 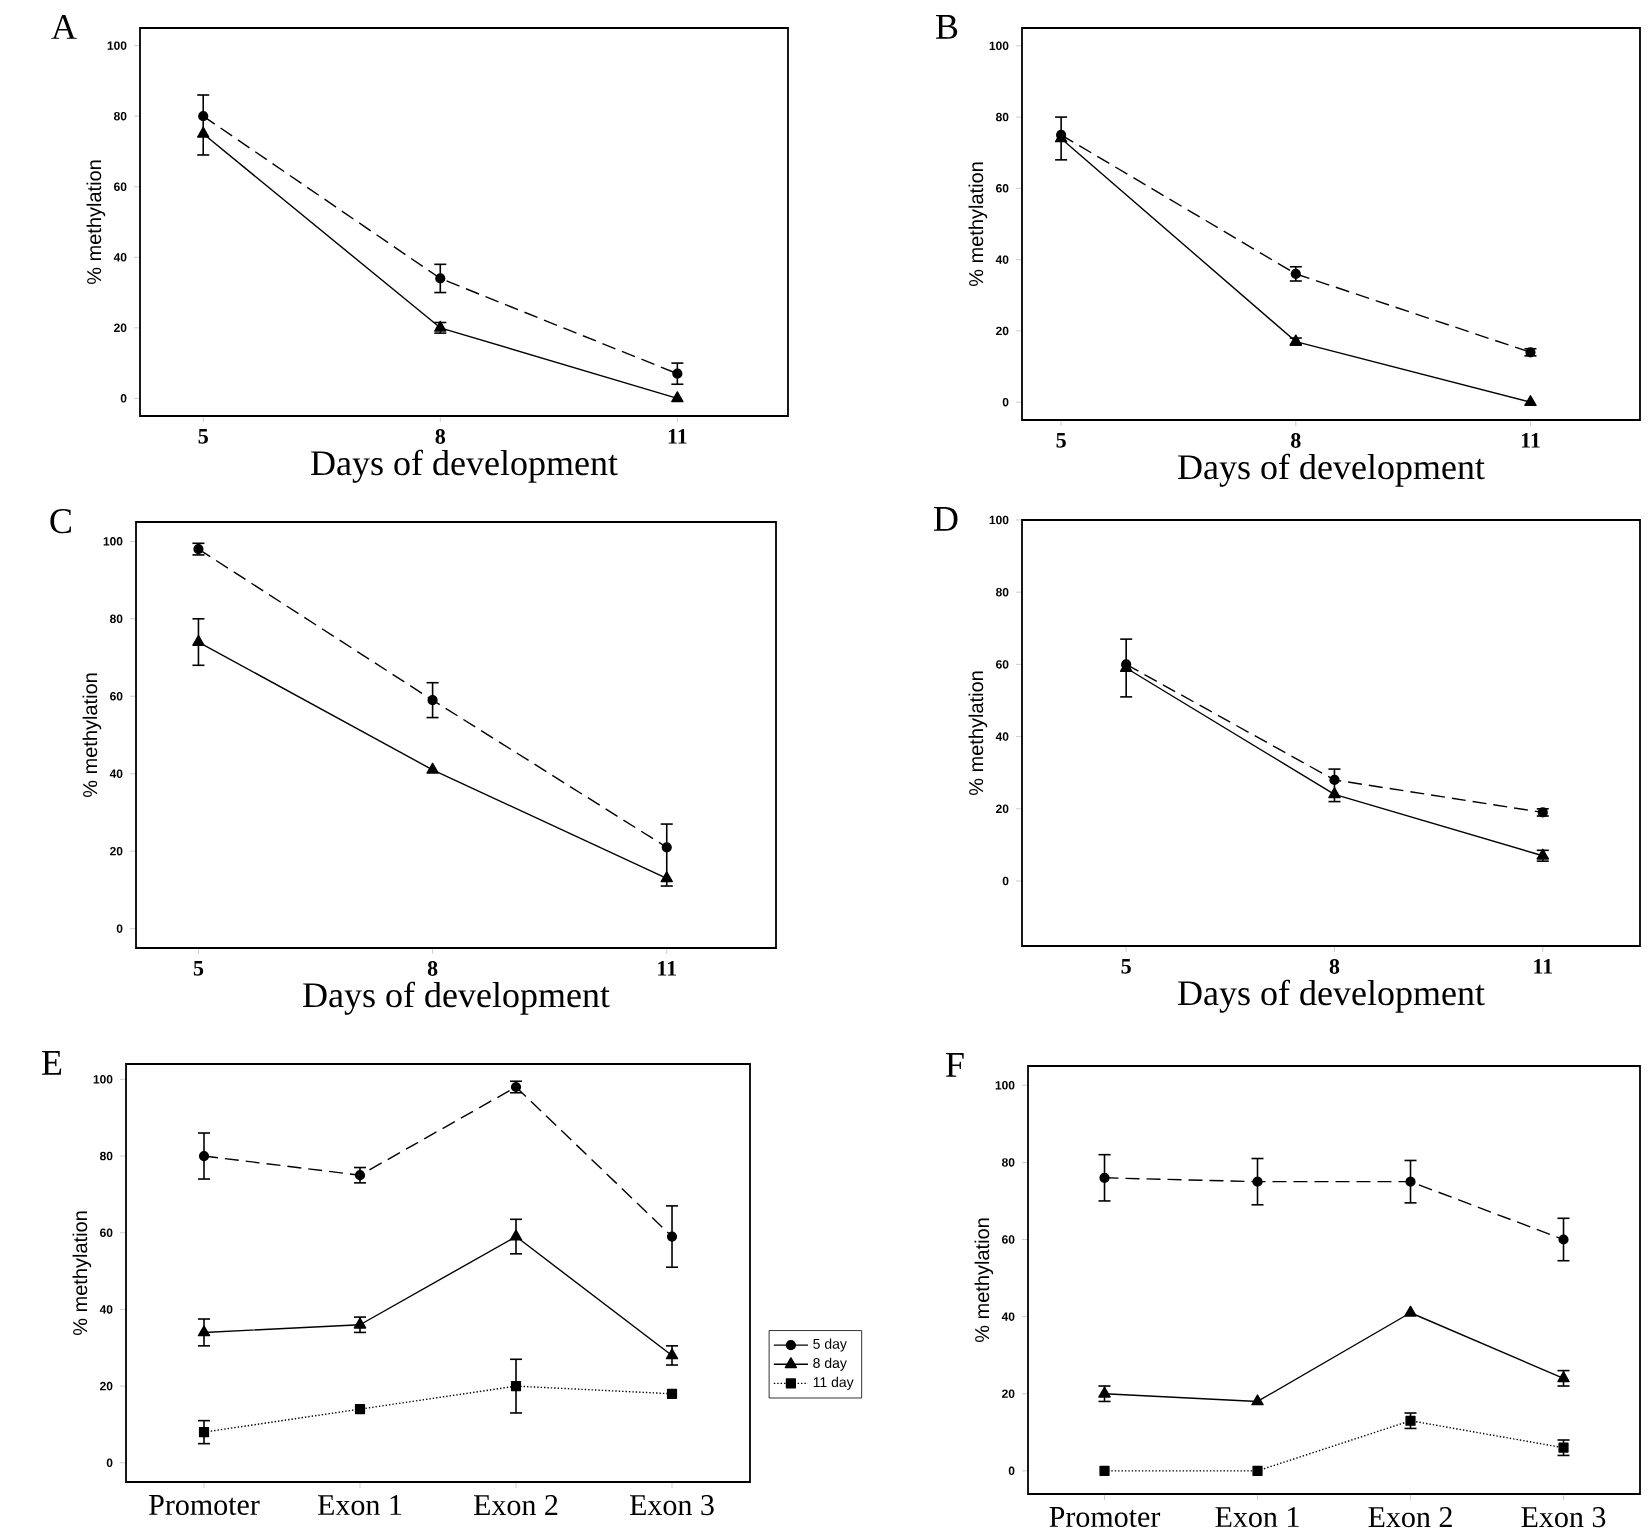 I want to click on chart-title: F, so click(x=954, y=1065).